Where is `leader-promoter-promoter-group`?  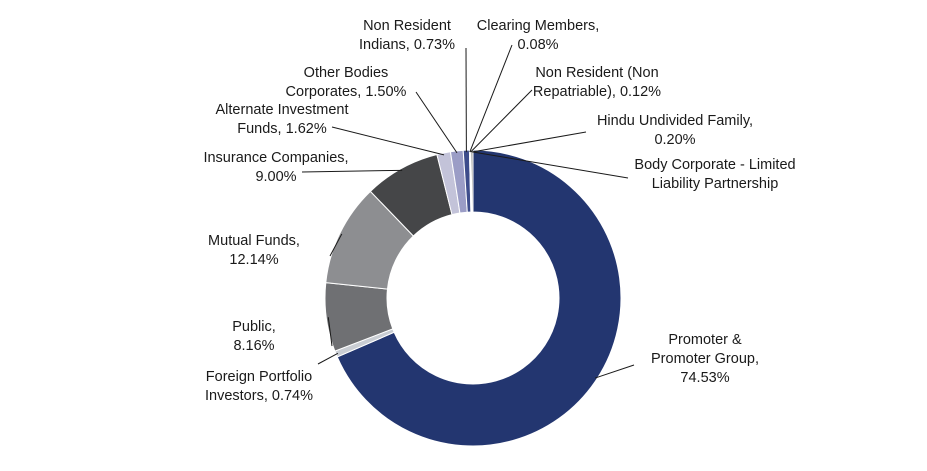
leader-promoter-promoter-group is located at coordinates (614, 371).